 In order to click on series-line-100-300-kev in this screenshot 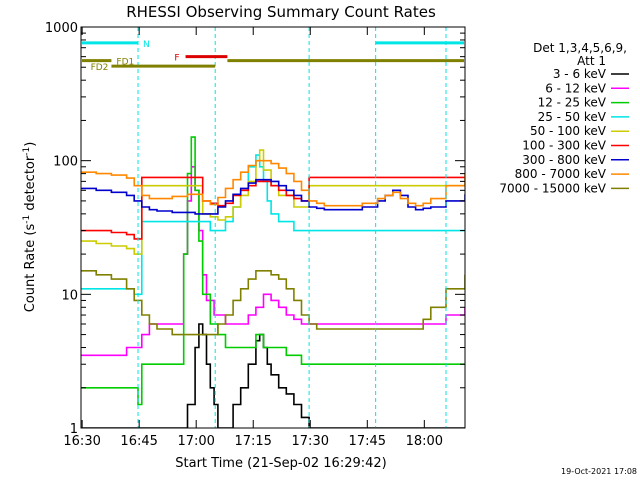, I will do `click(273, 208)`.